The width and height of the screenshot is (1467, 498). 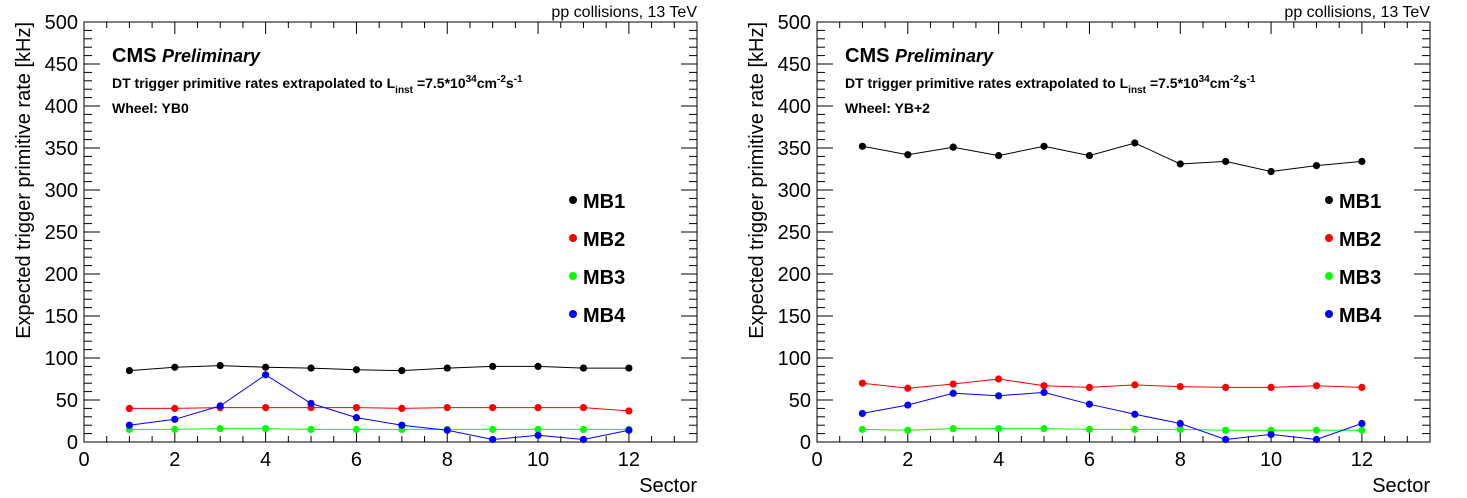 What do you see at coordinates (757, 180) in the screenshot?
I see `y-axis-label: Expected trigger primitive rate [kHz]` at bounding box center [757, 180].